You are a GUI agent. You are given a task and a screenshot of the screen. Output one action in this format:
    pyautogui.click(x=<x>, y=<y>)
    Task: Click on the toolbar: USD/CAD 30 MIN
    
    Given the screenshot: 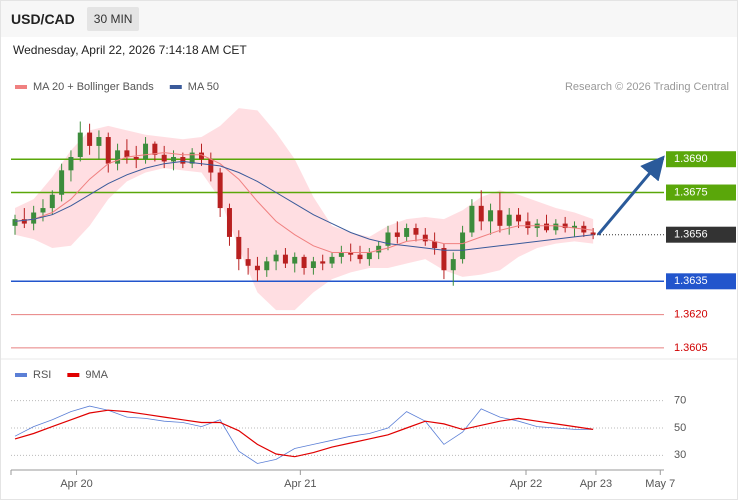 What is the action you would take?
    pyautogui.click(x=369, y=19)
    